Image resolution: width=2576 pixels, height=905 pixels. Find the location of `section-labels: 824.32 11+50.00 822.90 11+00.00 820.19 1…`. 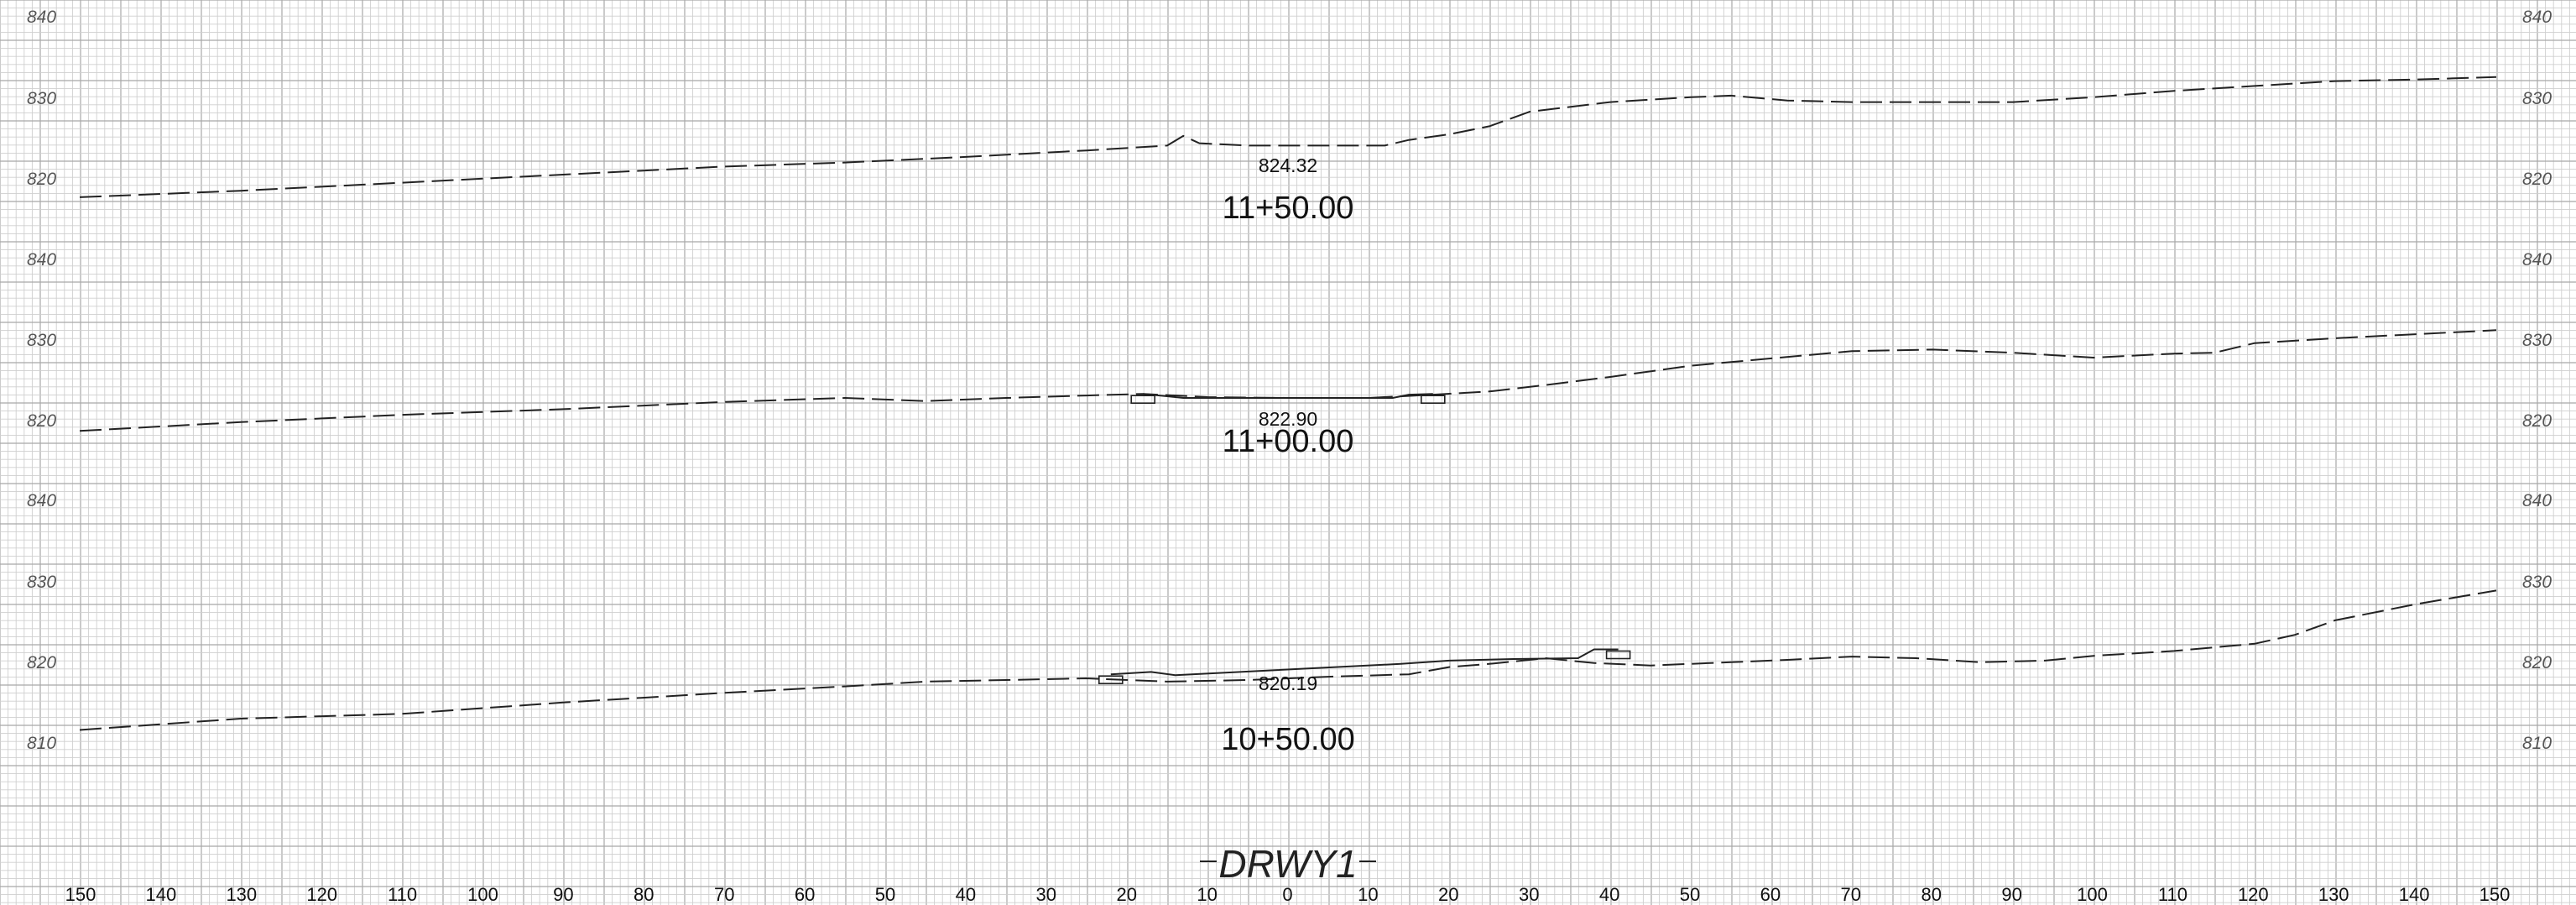

section-labels: 824.32 11+50.00 822.90 11+00.00 820.19 1… is located at coordinates (1288, 456).